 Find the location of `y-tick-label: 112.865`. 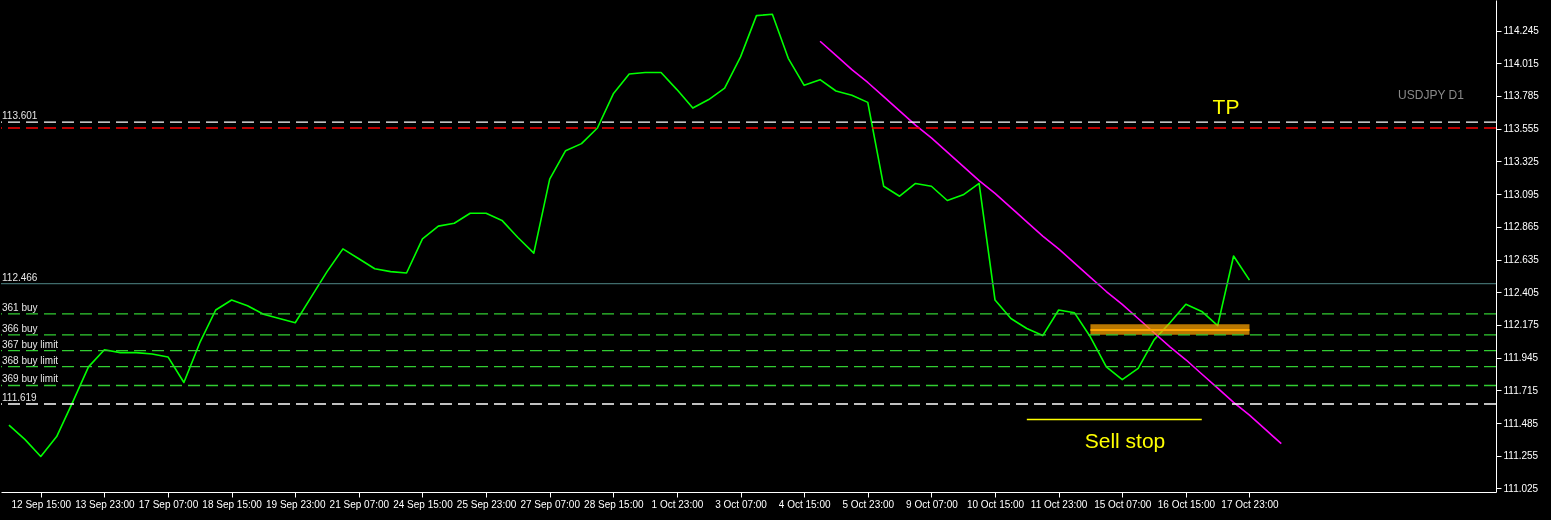

y-tick-label: 112.865 is located at coordinates (1521, 227).